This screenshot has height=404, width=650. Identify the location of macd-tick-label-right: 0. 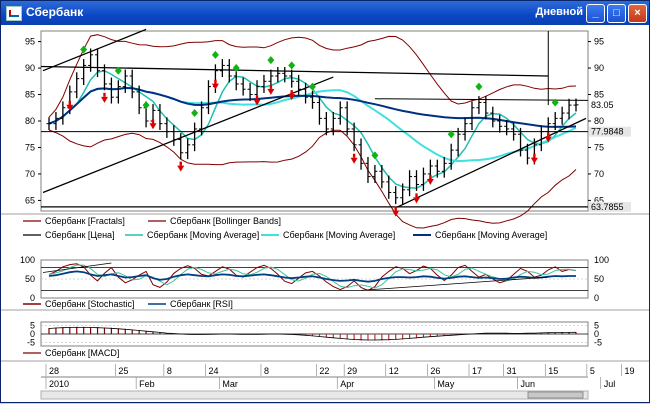
(596, 334).